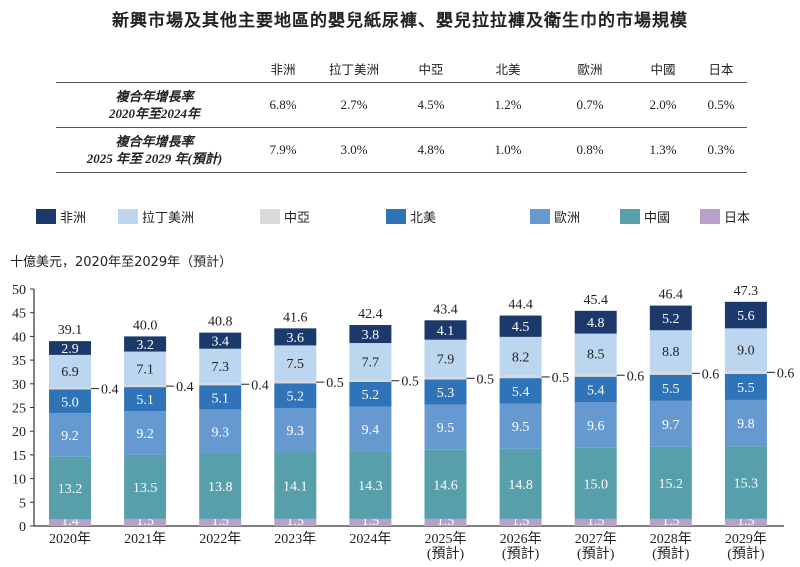 This screenshot has width=800, height=567. What do you see at coordinates (19, 290) in the screenshot?
I see `y-tick-label: 50` at bounding box center [19, 290].